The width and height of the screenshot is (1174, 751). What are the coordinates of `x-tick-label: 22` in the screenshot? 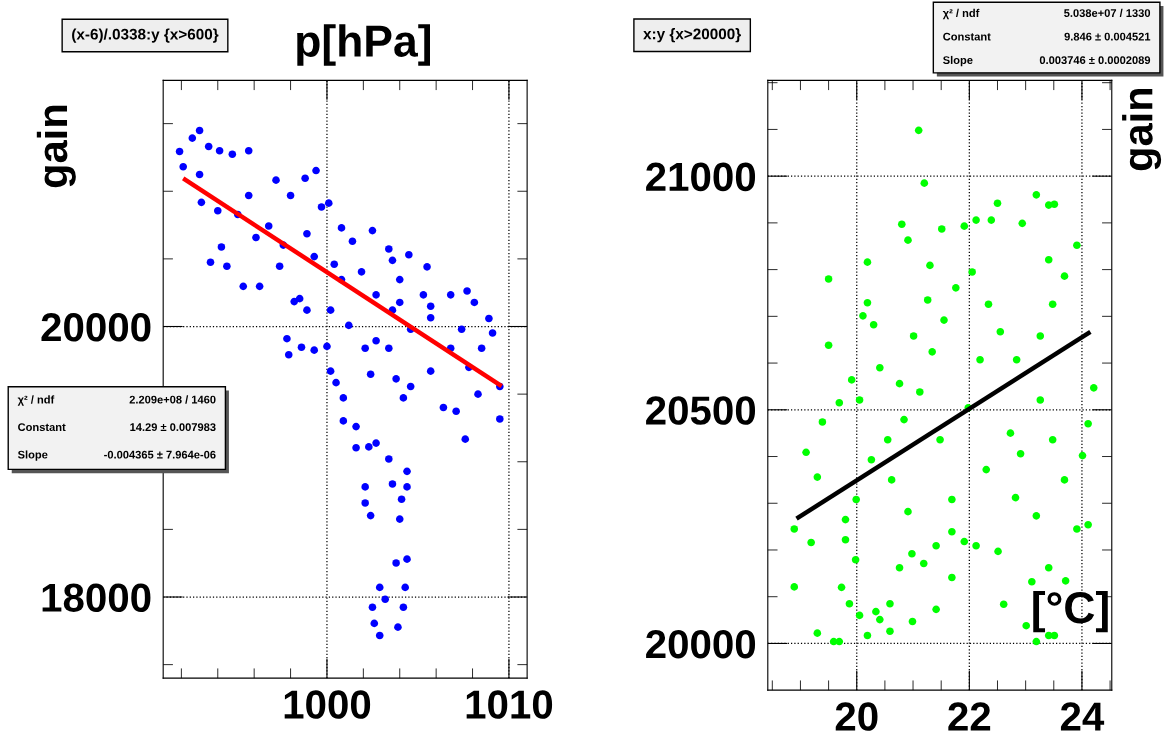 It's located at (969, 716).